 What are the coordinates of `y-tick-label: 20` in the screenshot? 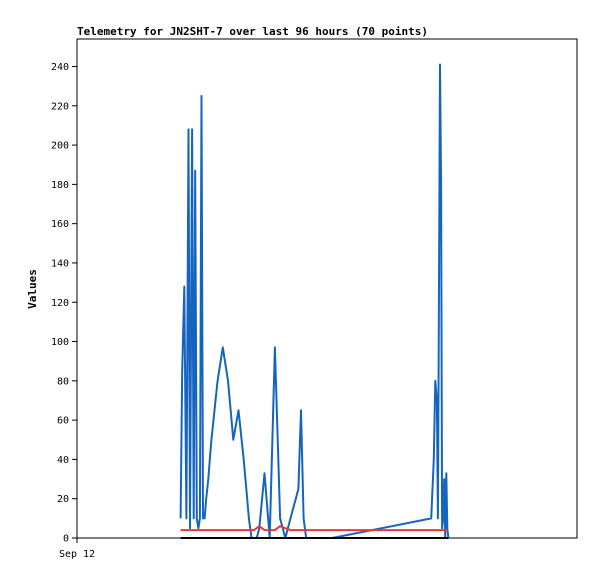 It's located at (63, 499).